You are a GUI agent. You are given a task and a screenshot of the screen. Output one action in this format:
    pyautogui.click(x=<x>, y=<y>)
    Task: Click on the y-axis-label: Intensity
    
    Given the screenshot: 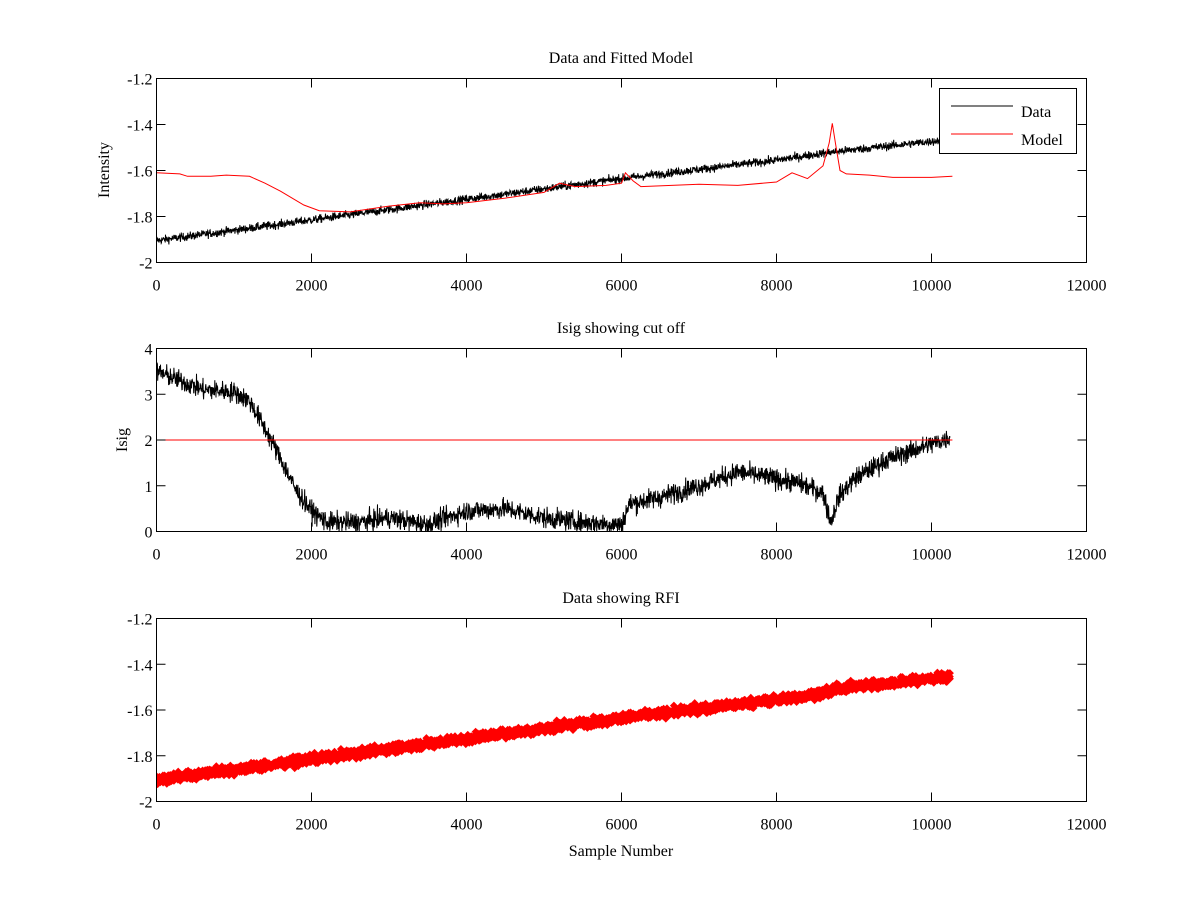 What is the action you would take?
    pyautogui.click(x=104, y=170)
    